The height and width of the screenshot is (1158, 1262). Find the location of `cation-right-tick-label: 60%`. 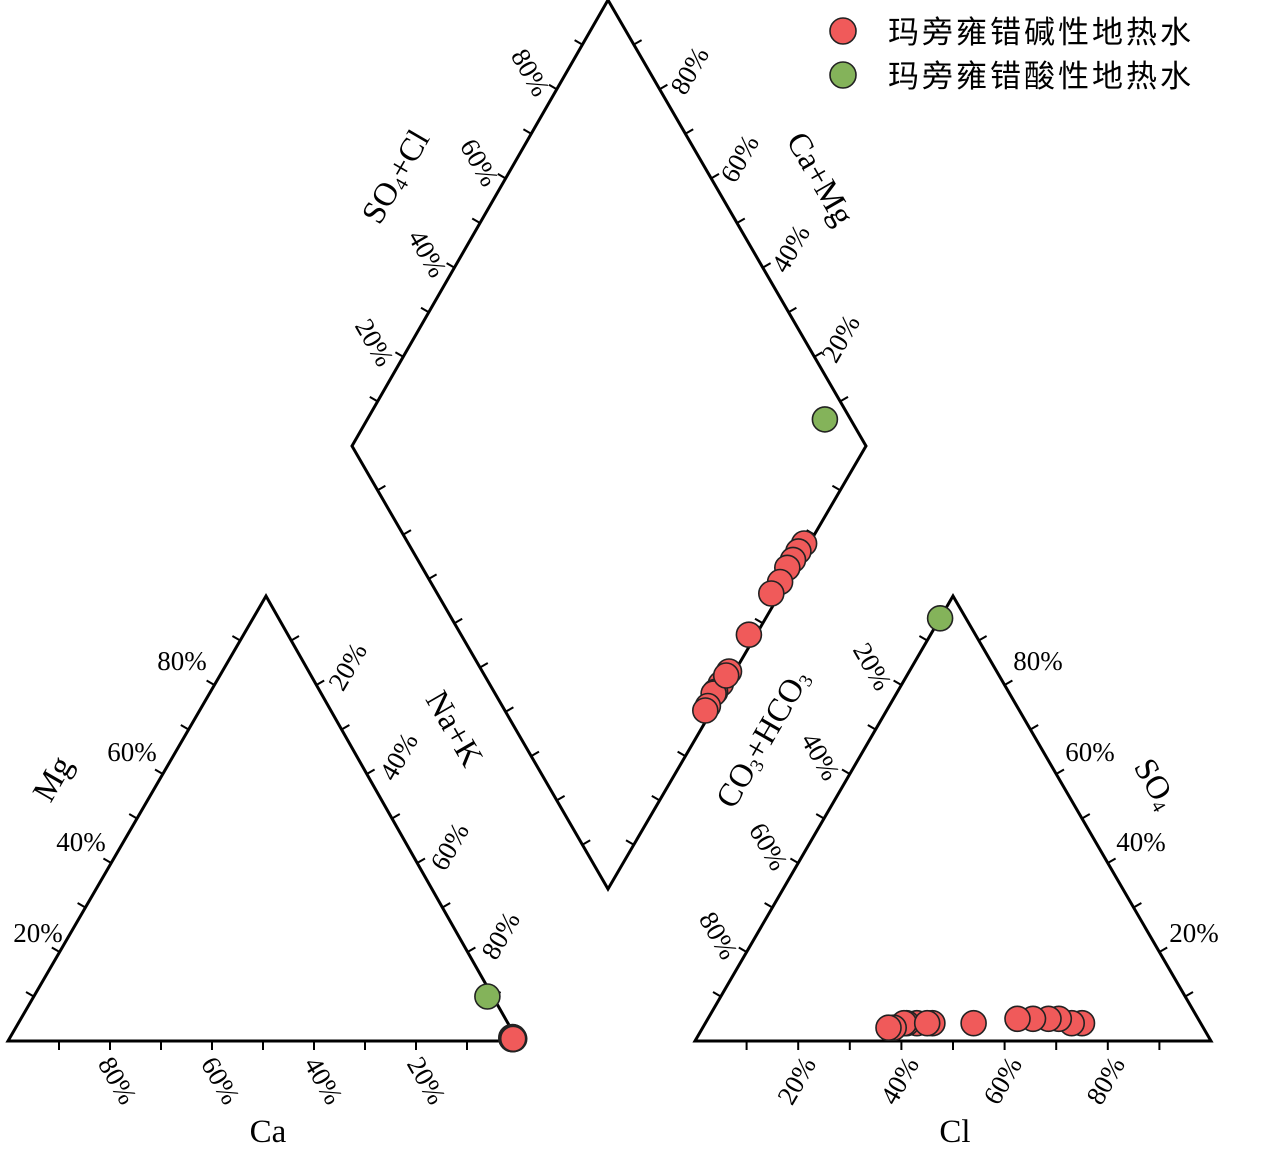

cation-right-tick-label: 60% is located at coordinates (449, 847).